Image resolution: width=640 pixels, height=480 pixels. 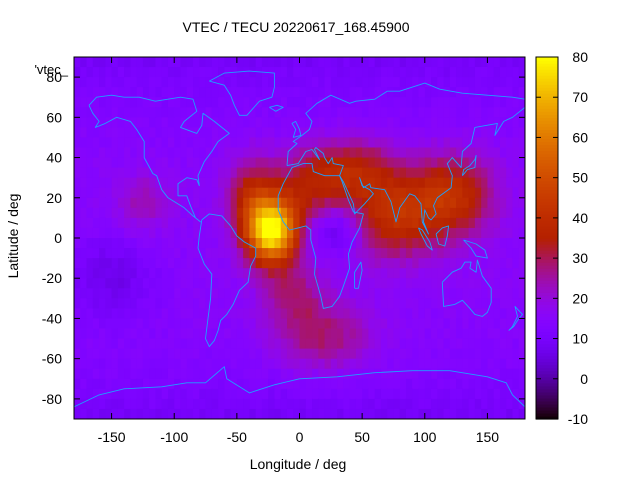 What do you see at coordinates (488, 437) in the screenshot?
I see `x-tick-label: 150` at bounding box center [488, 437].